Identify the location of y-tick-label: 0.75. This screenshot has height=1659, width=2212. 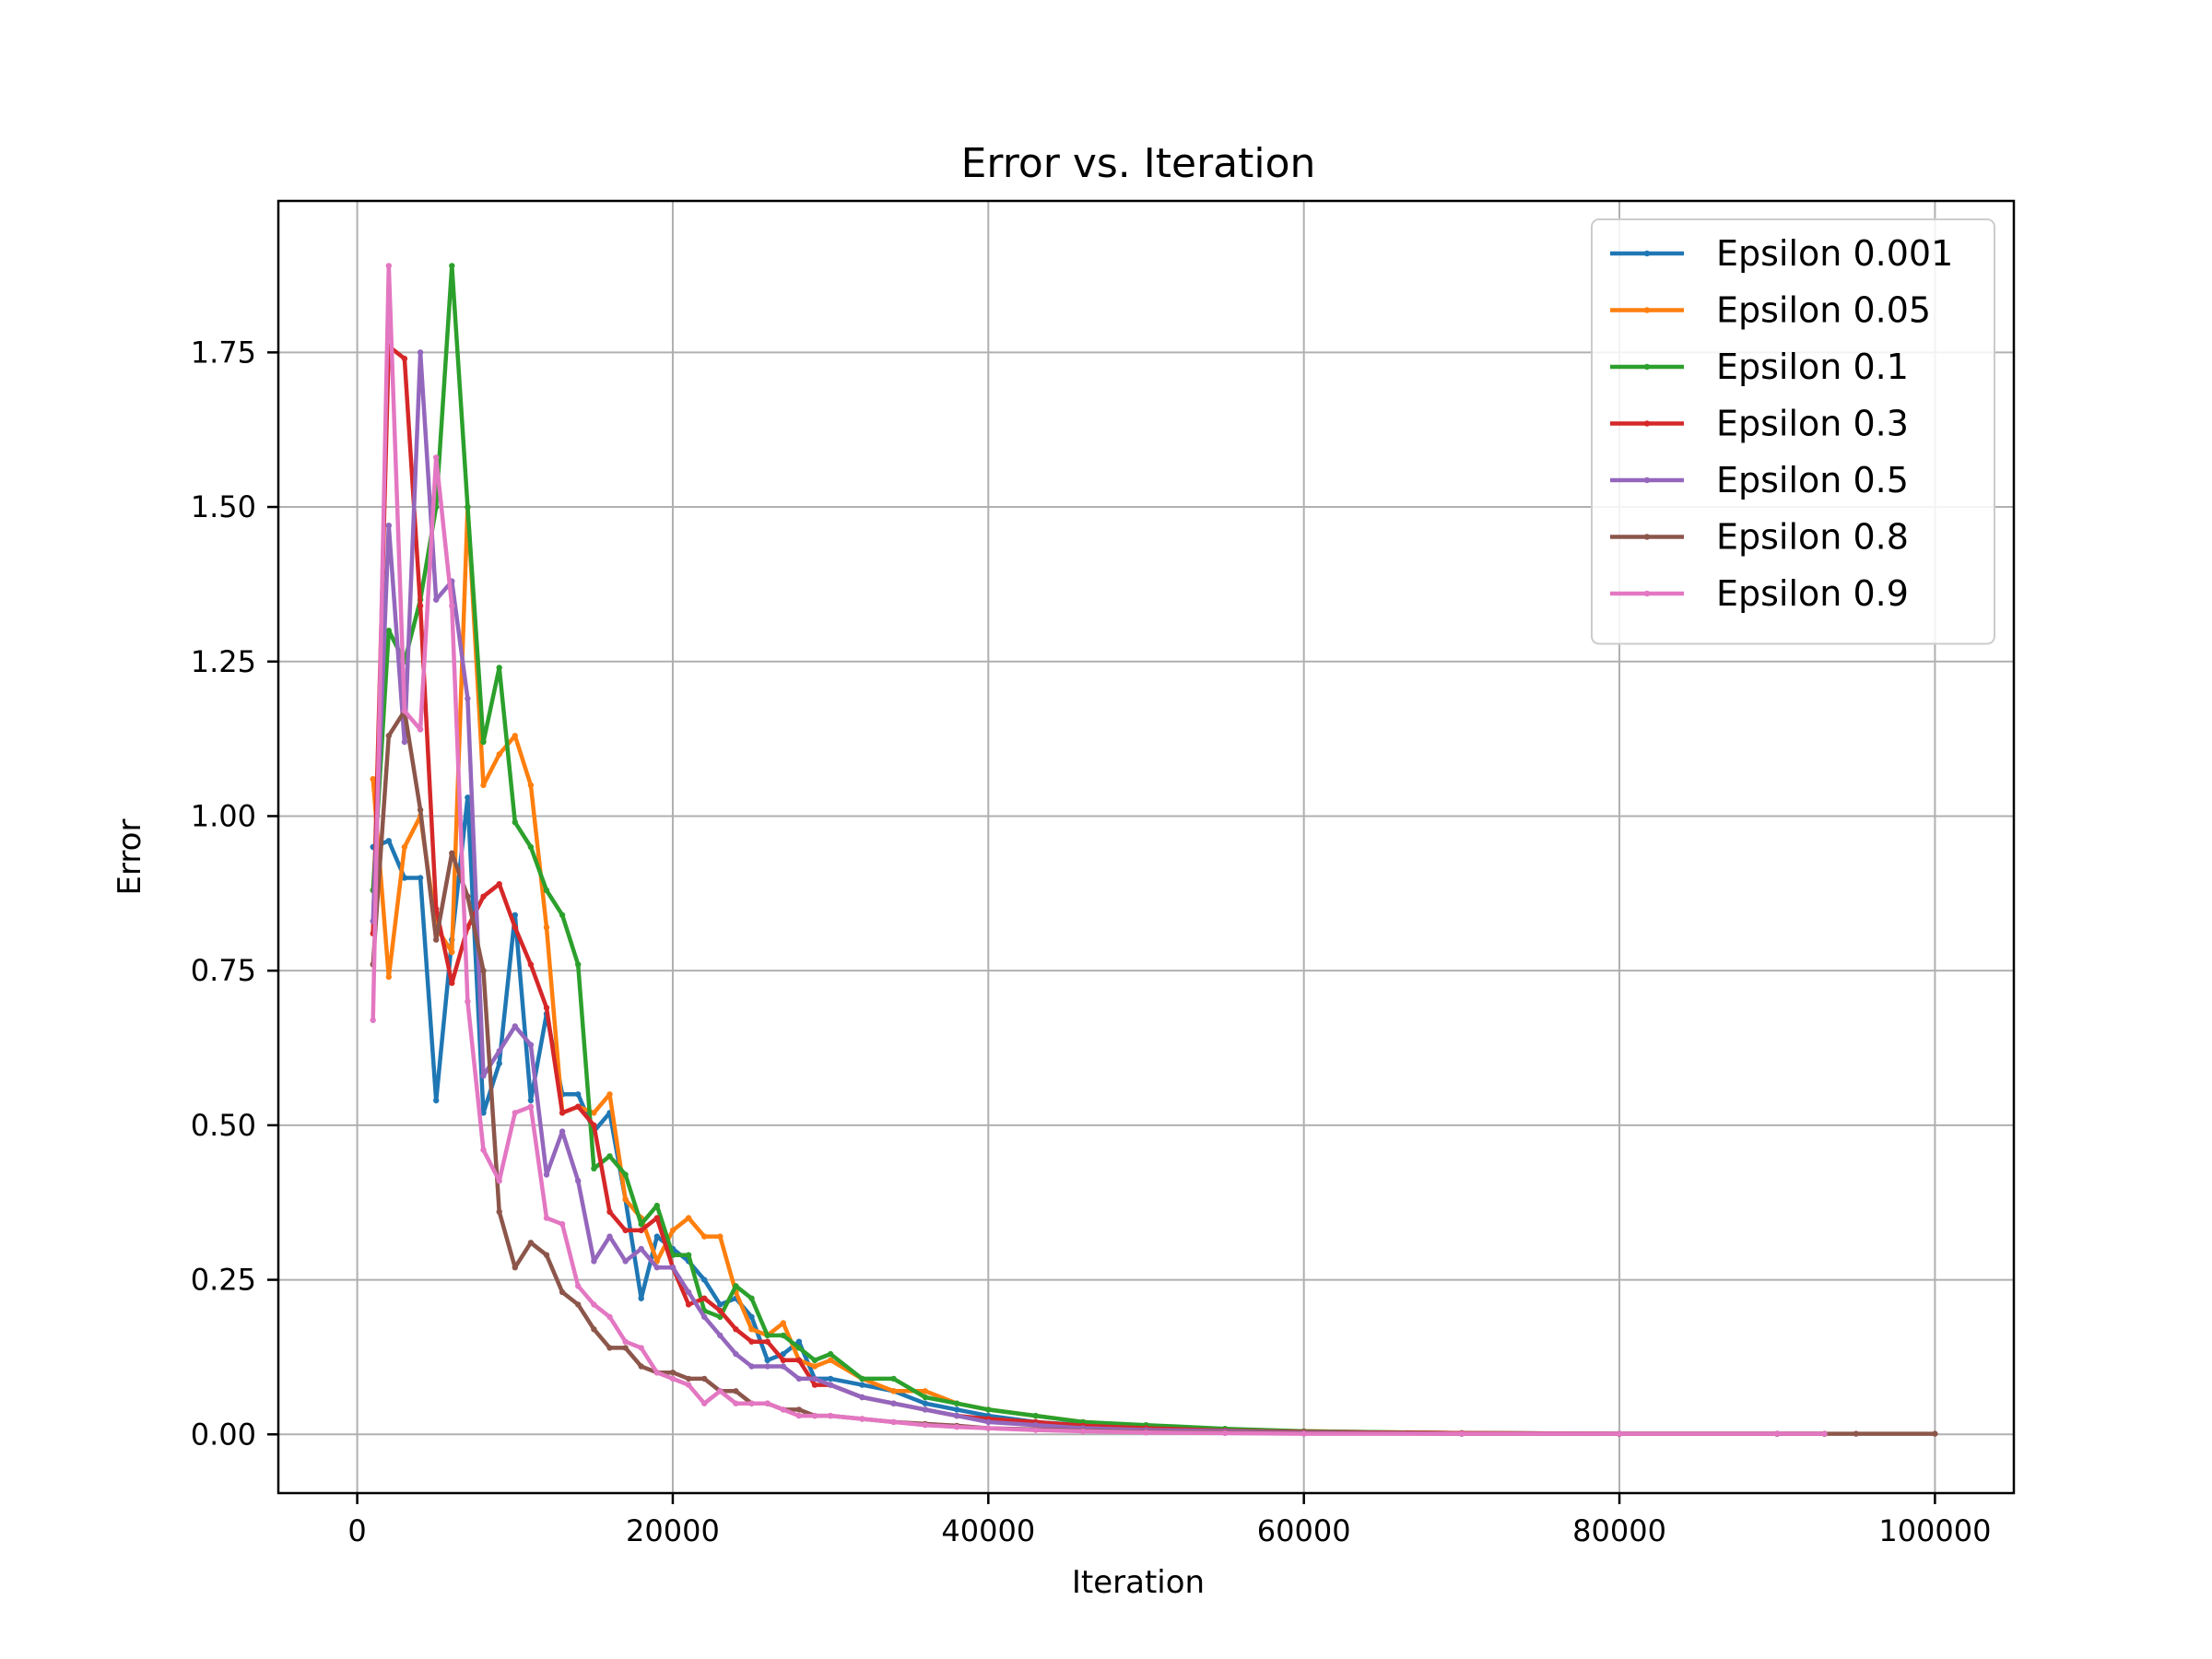
(223, 970).